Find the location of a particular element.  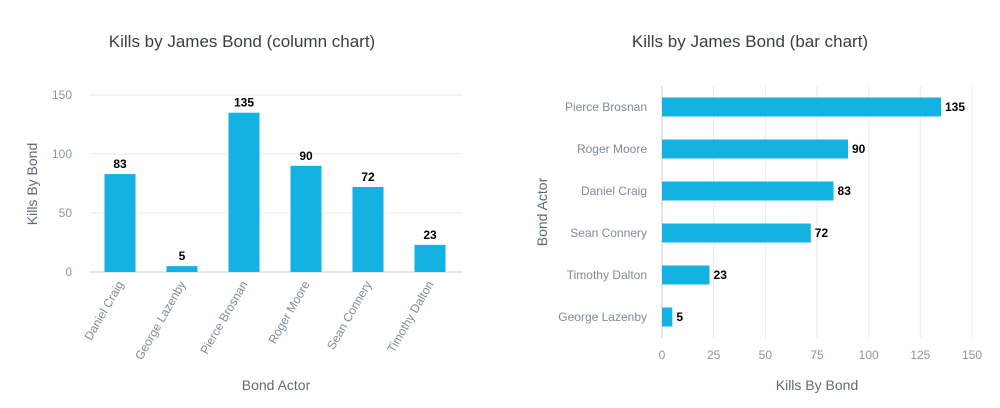

y-category-label: Pierce Brosnan is located at coordinates (606, 107).